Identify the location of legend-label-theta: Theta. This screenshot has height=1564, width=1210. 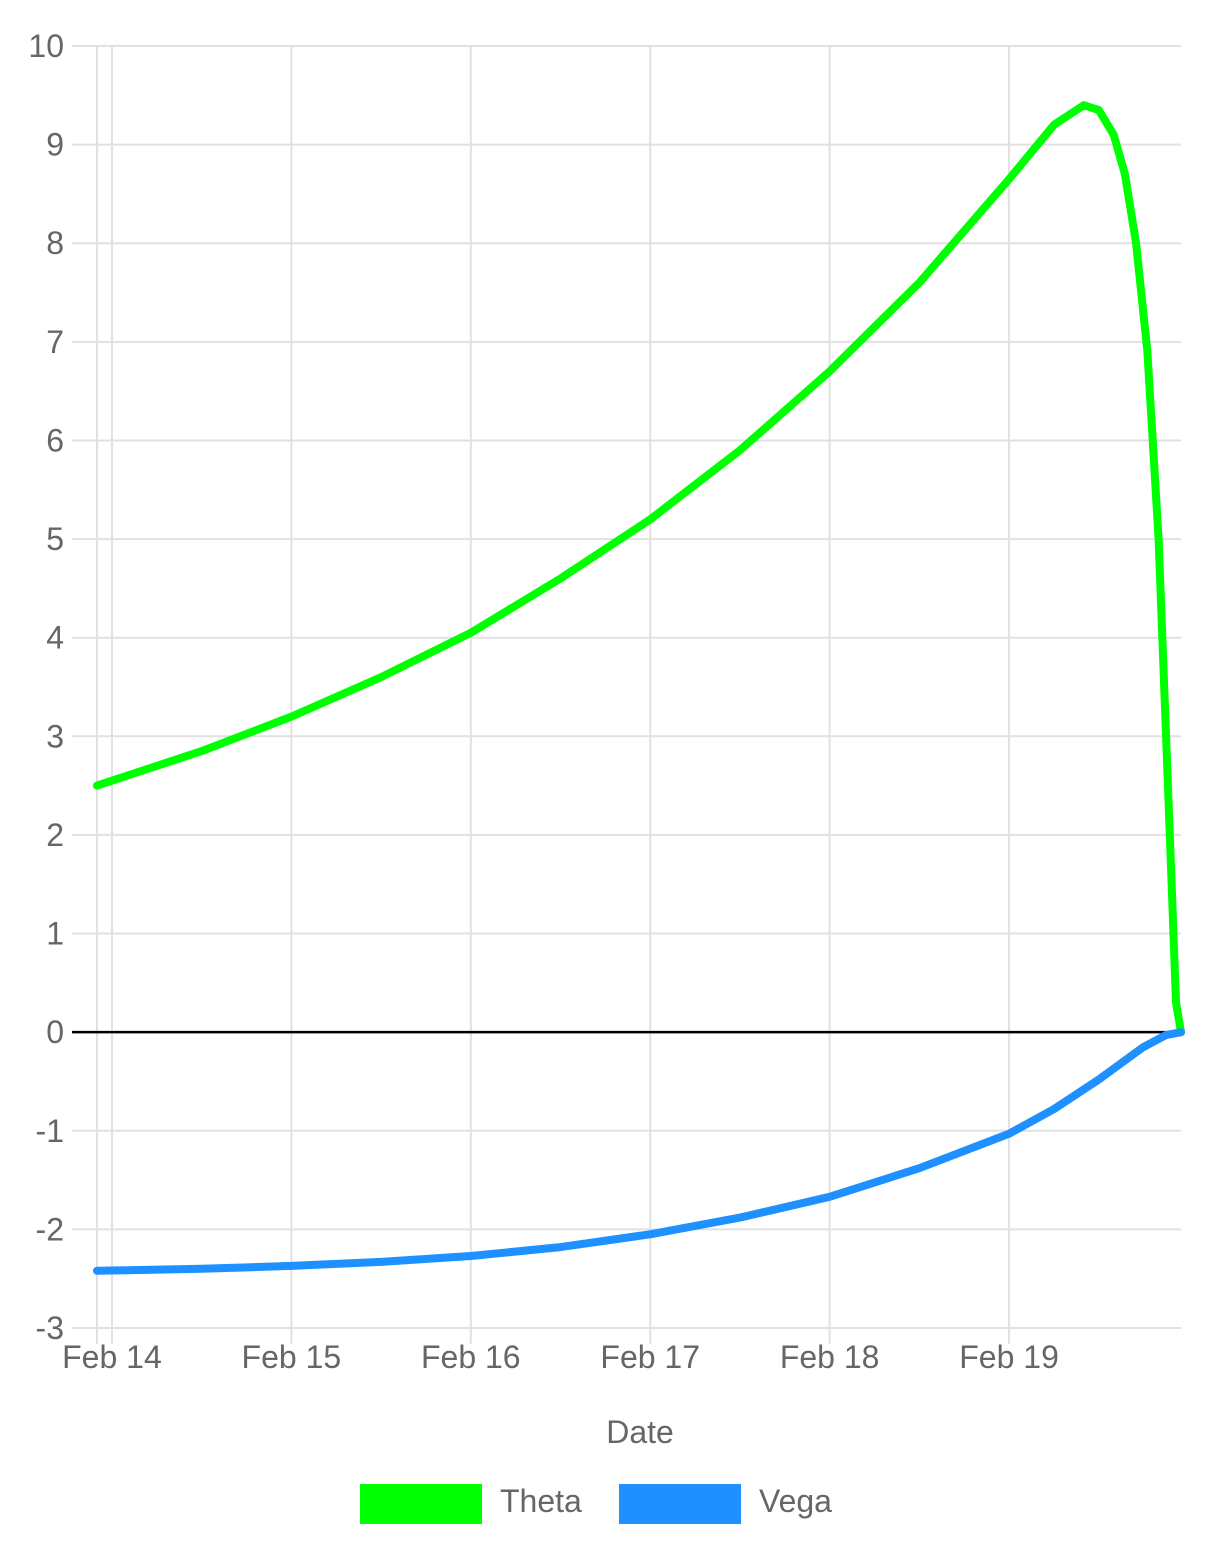
(541, 1501).